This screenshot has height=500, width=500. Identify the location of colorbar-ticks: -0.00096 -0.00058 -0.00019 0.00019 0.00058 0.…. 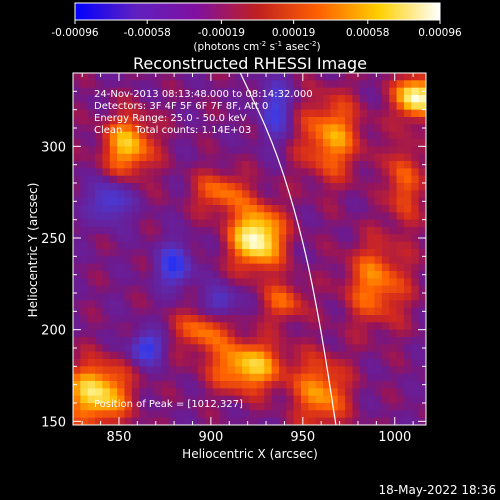
(256, 29).